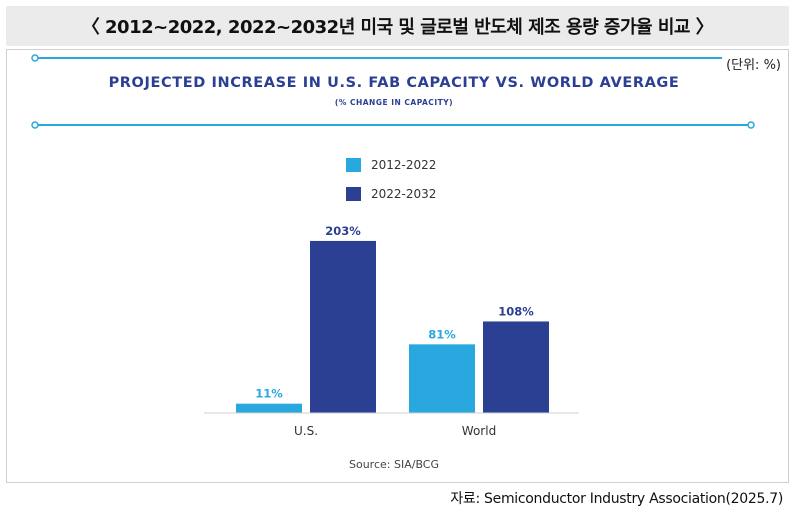 The image size is (795, 520). What do you see at coordinates (353, 165) in the screenshot?
I see `legend-swatch-2012-2022` at bounding box center [353, 165].